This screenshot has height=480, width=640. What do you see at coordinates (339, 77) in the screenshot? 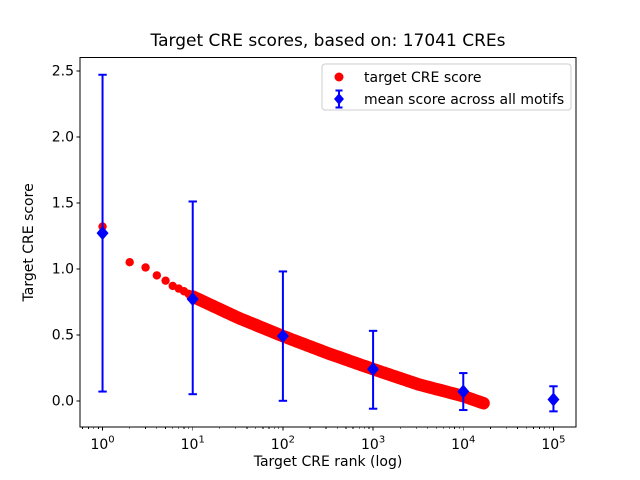
I see `legend-marker-circle` at bounding box center [339, 77].